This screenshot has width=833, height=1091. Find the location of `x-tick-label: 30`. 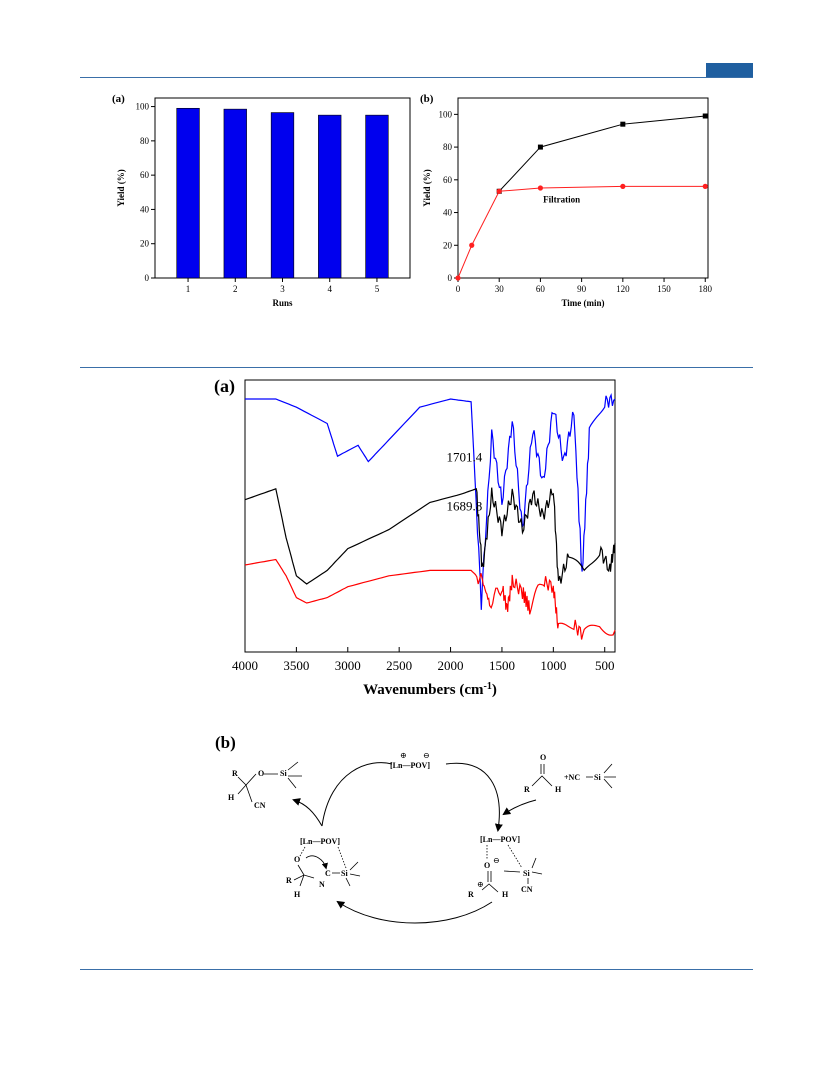

x-tick-label: 30 is located at coordinates (500, 289).